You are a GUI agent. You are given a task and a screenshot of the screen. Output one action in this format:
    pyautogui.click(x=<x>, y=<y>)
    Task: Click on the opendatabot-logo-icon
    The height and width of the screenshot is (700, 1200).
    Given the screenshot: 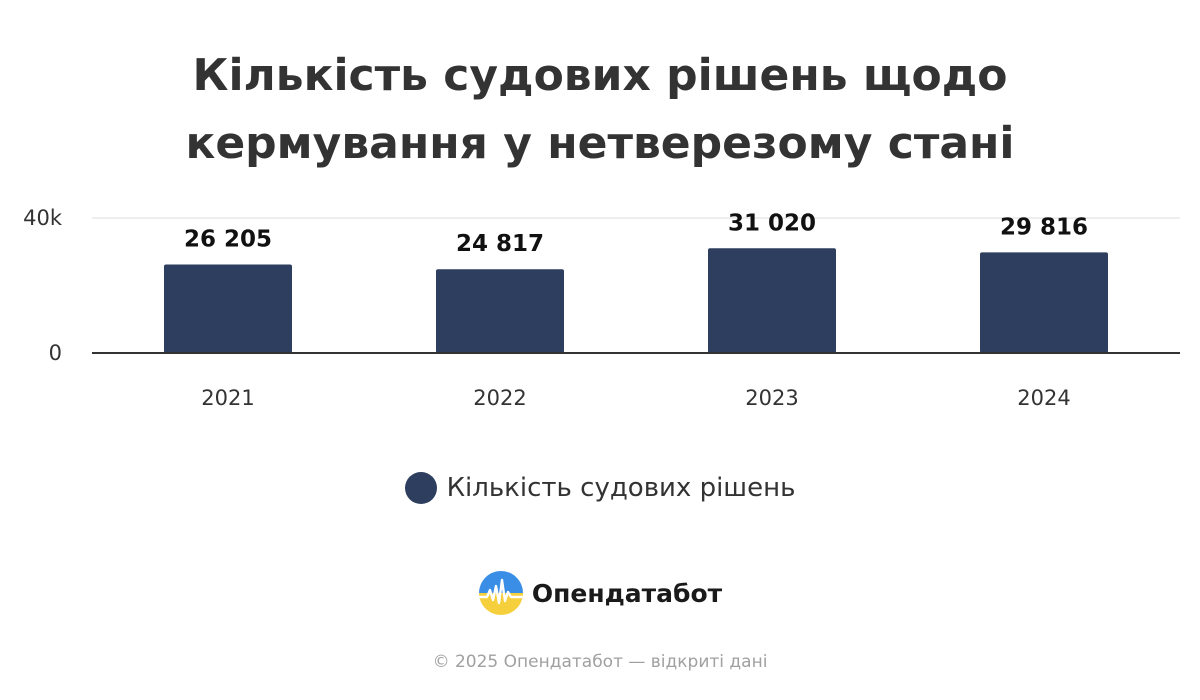 What is the action you would take?
    pyautogui.click(x=500, y=593)
    